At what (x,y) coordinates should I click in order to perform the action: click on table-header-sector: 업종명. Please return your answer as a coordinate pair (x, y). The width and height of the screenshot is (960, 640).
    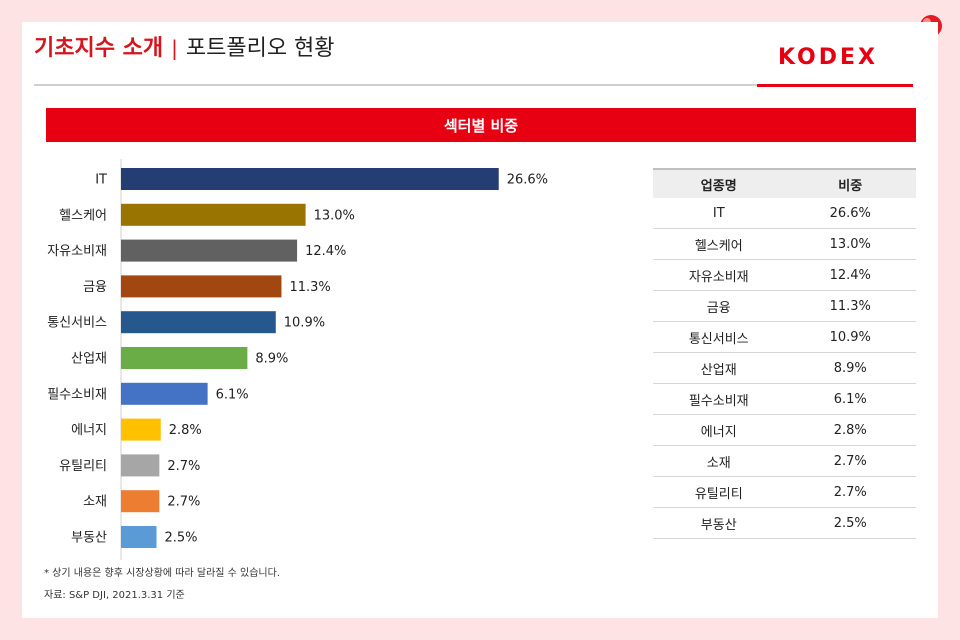
    Looking at the image, I should click on (719, 183).